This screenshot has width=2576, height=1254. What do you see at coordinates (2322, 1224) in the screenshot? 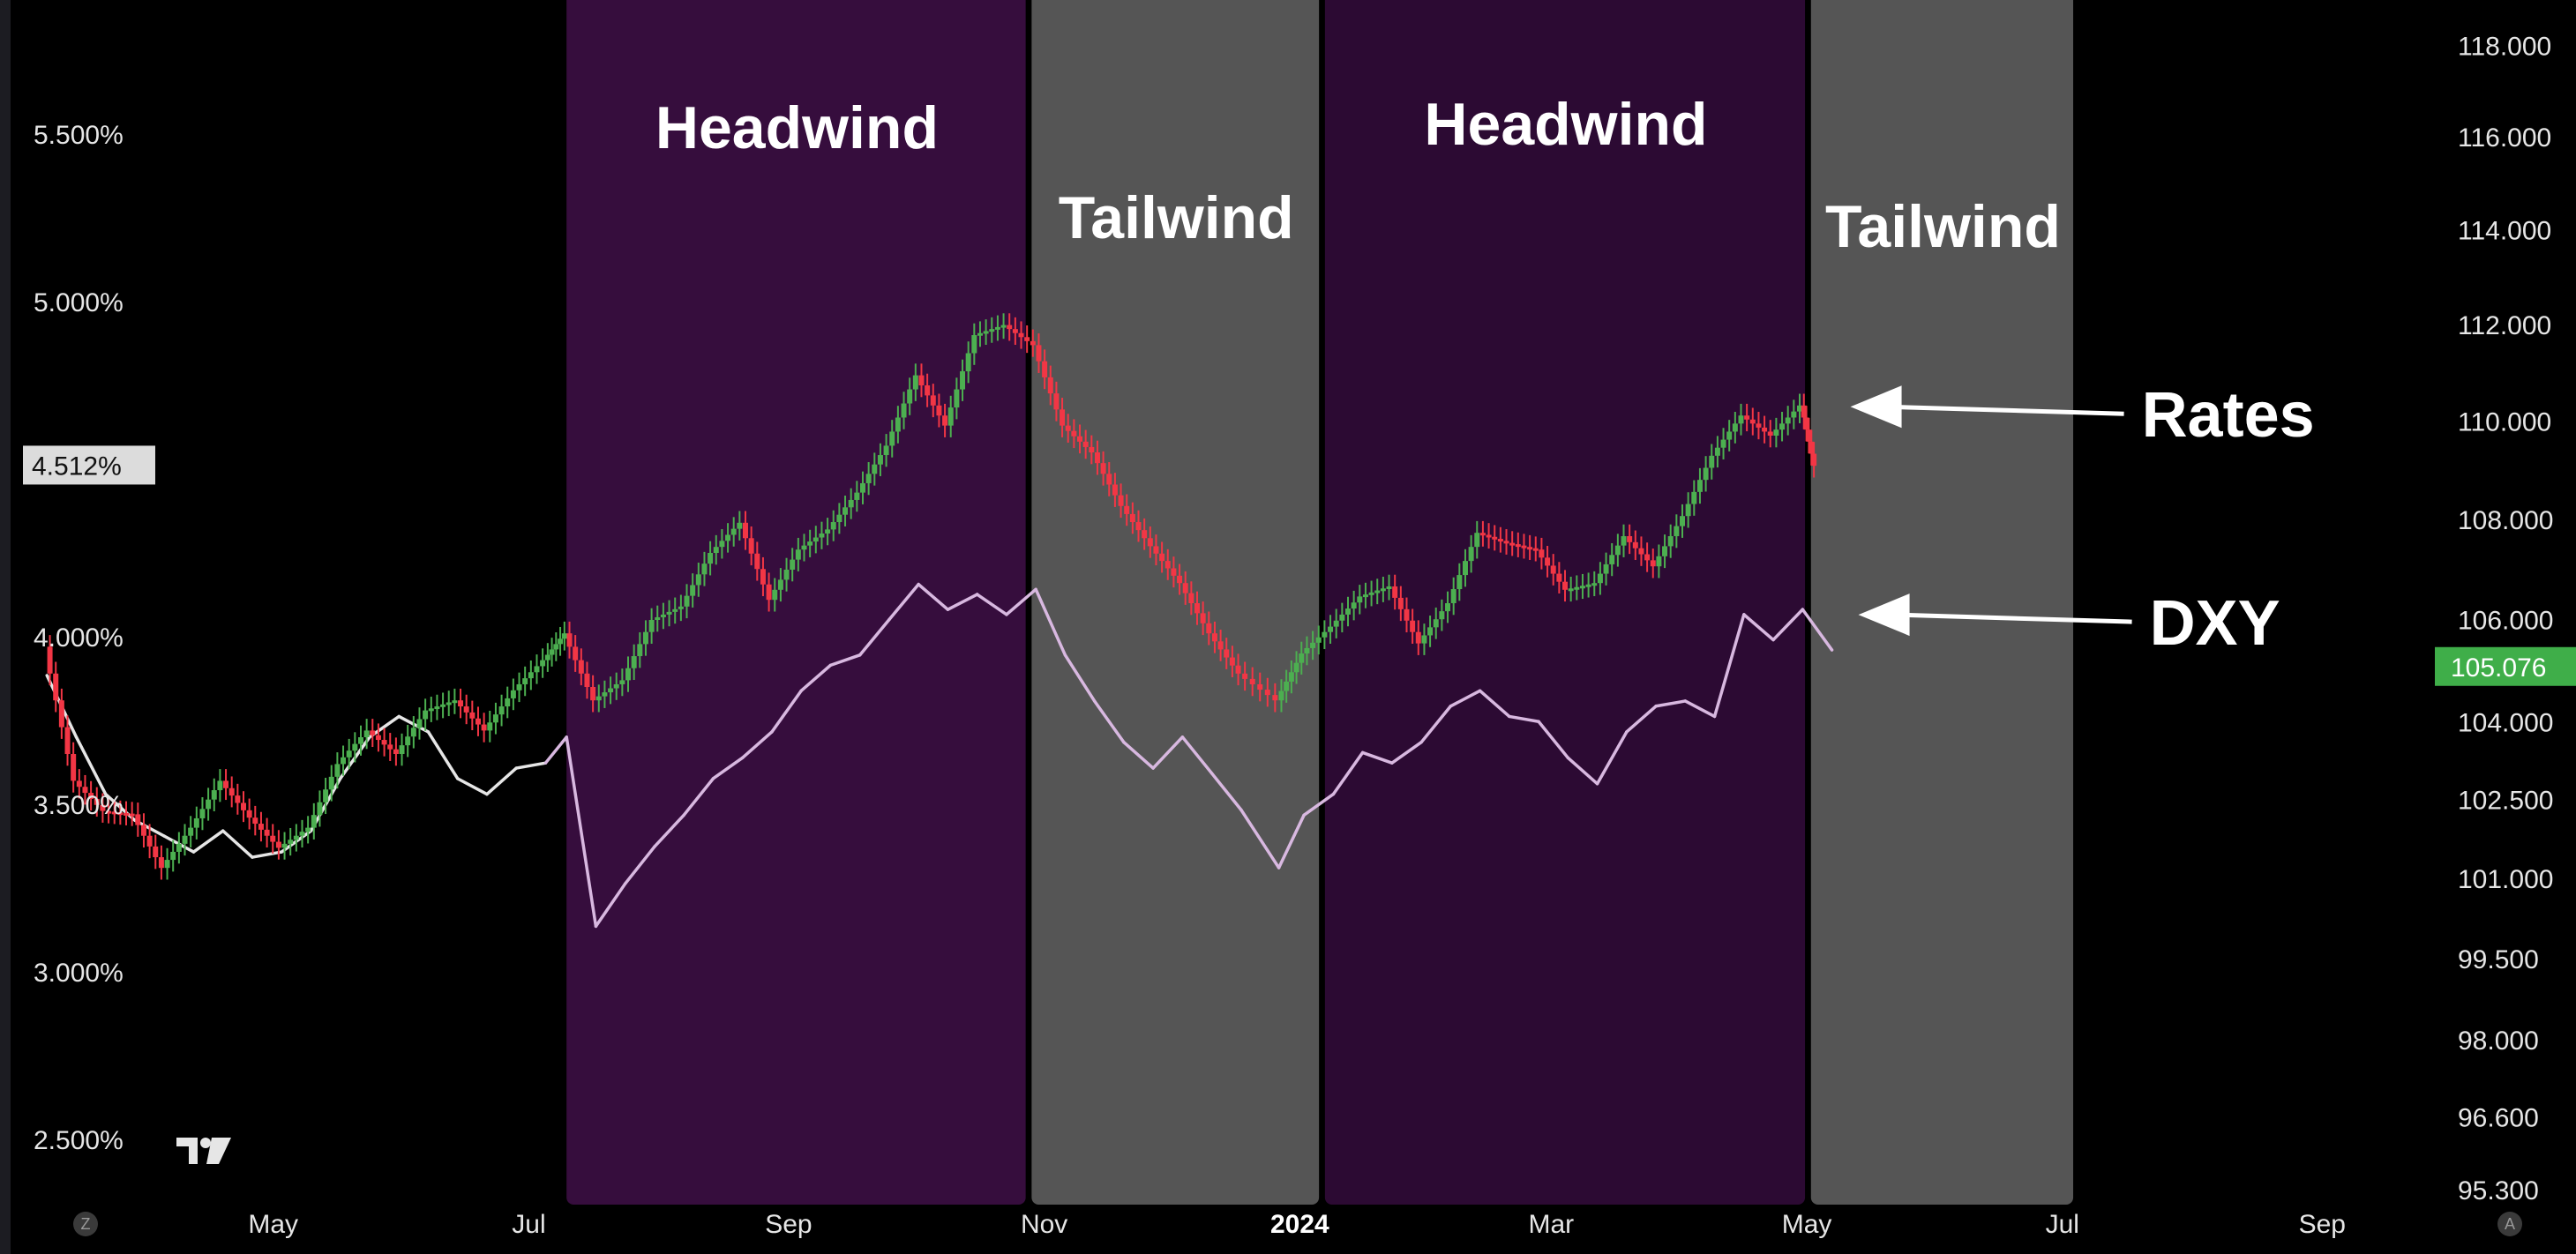
I see `time-tick-label: Sep` at bounding box center [2322, 1224].